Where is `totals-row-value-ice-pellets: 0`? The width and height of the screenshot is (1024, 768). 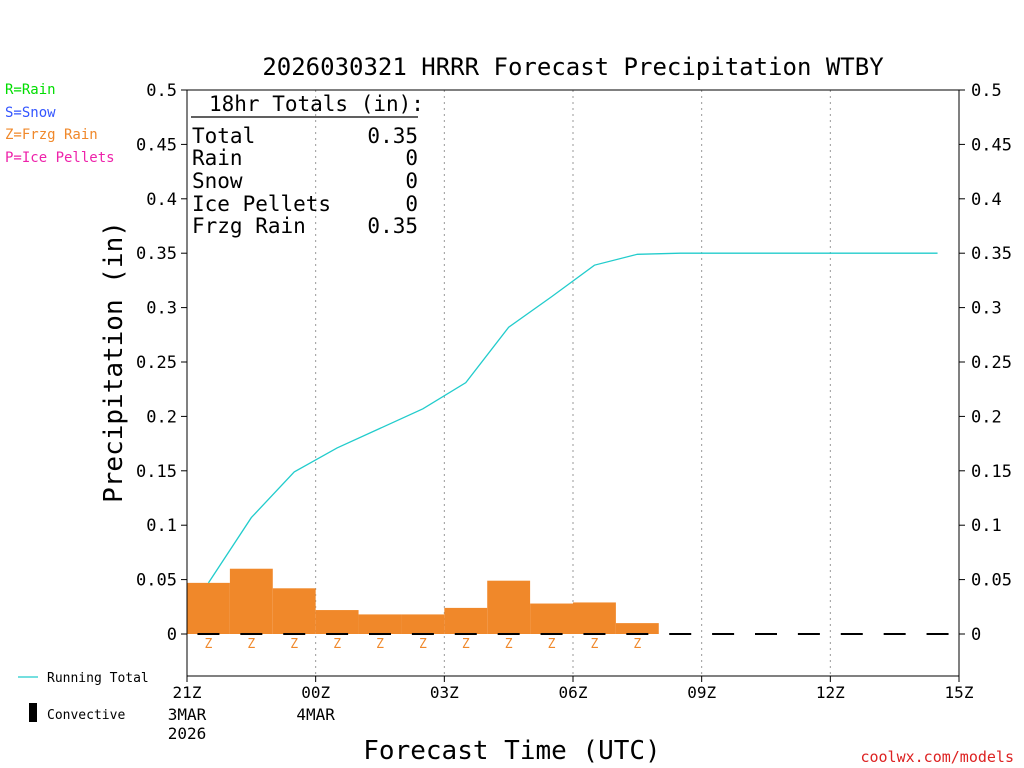 totals-row-value-ice-pellets: 0 is located at coordinates (411, 204).